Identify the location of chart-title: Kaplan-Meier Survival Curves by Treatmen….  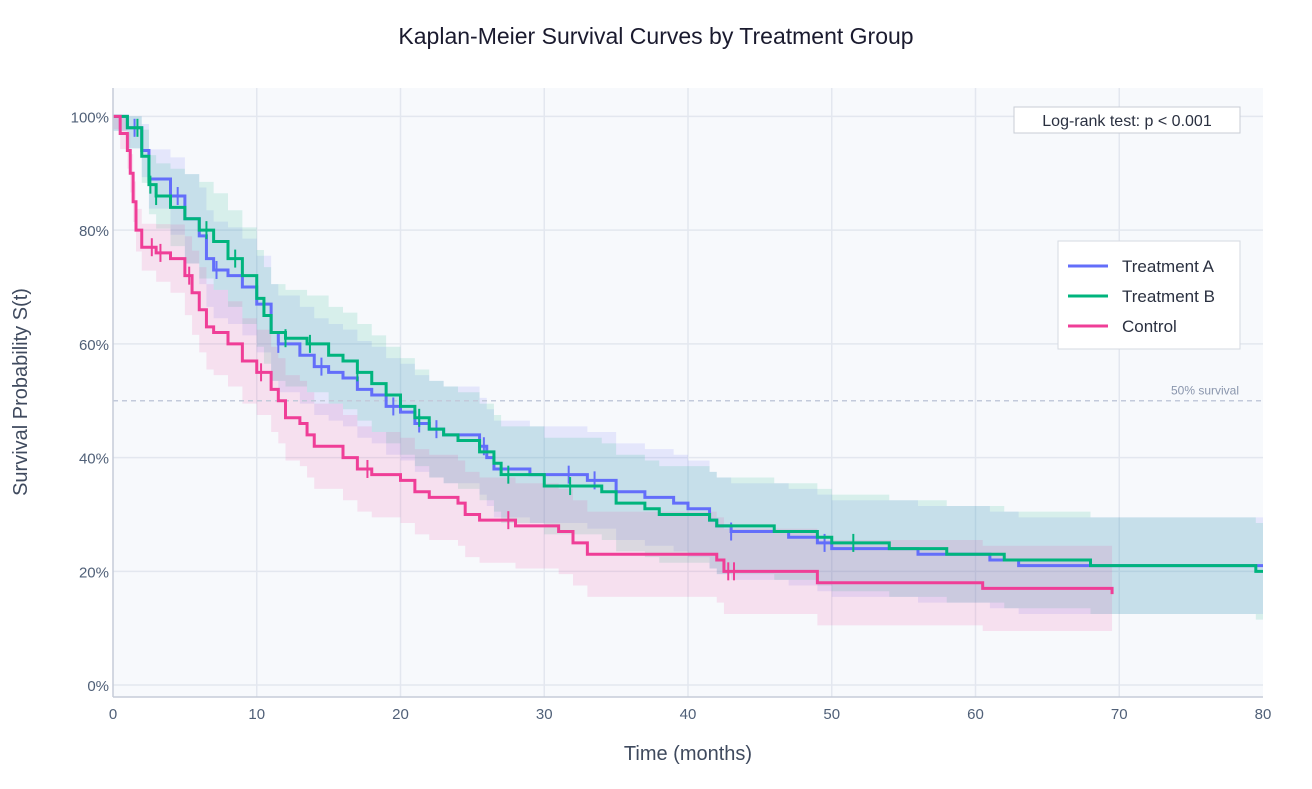
(655, 36).